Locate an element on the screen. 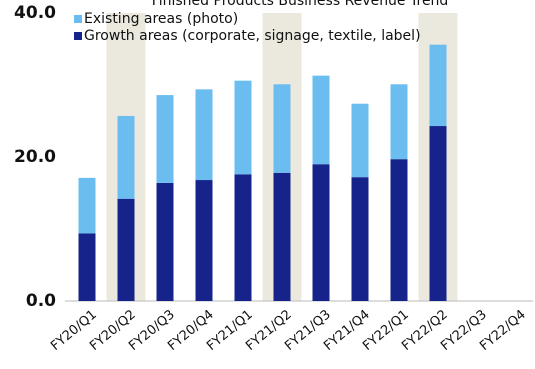 The height and width of the screenshot is (369, 535). chart-title: Finished Products Business Revenue Trend is located at coordinates (300, 4).